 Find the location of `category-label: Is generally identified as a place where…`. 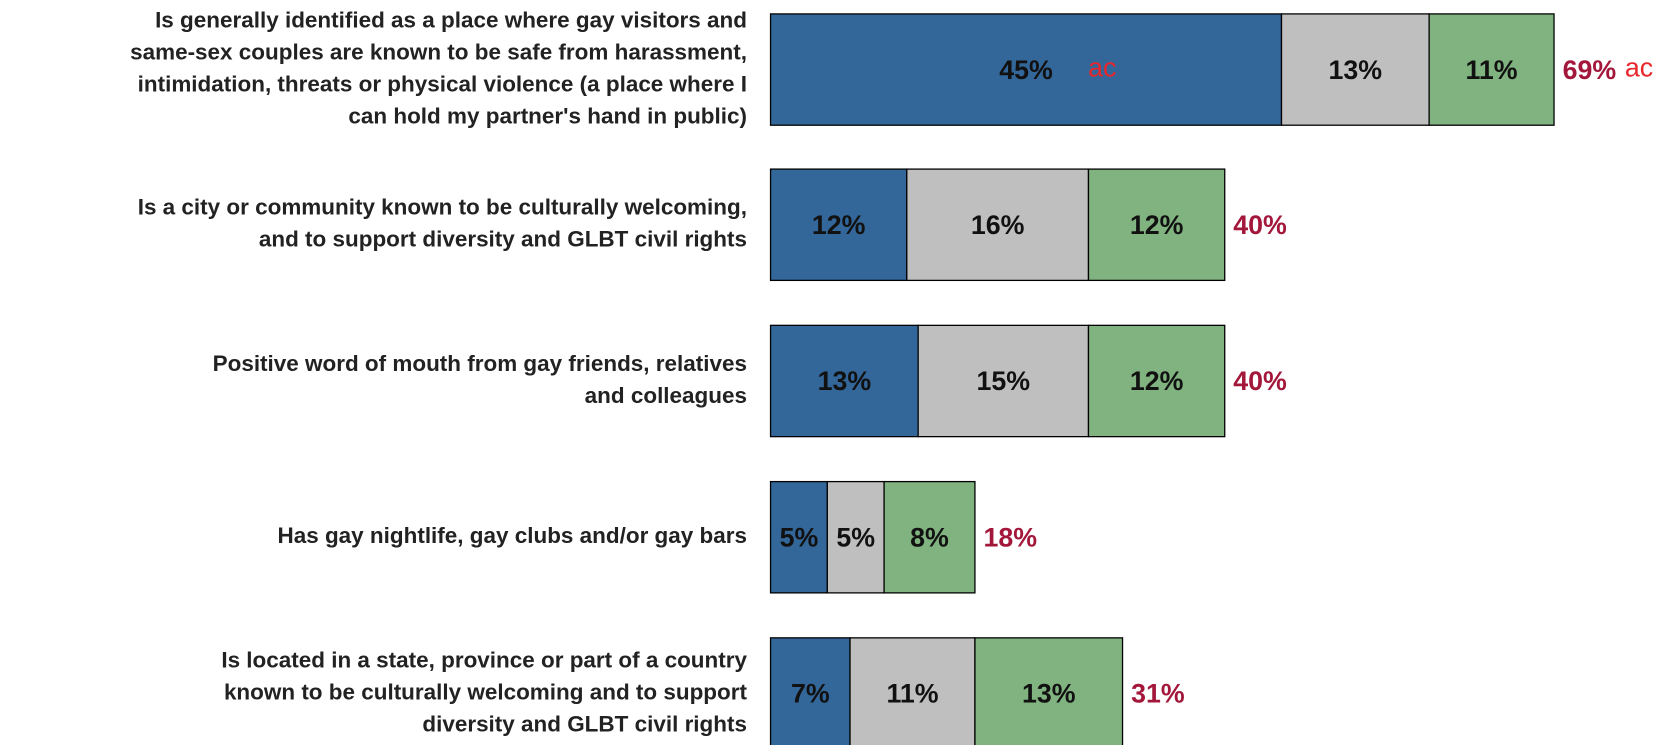

category-label: Is generally identified as a place where… is located at coordinates (451, 19).